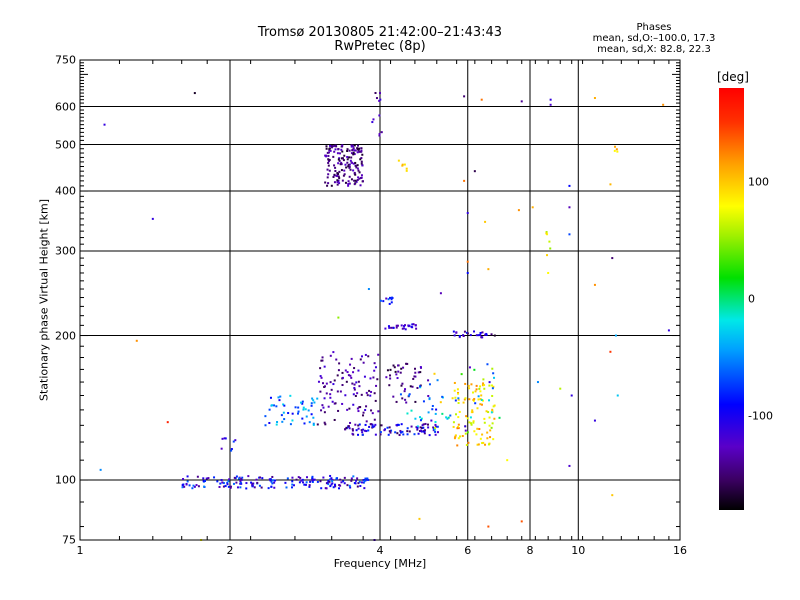  I want to click on y-tick-label: 600, so click(65, 107).